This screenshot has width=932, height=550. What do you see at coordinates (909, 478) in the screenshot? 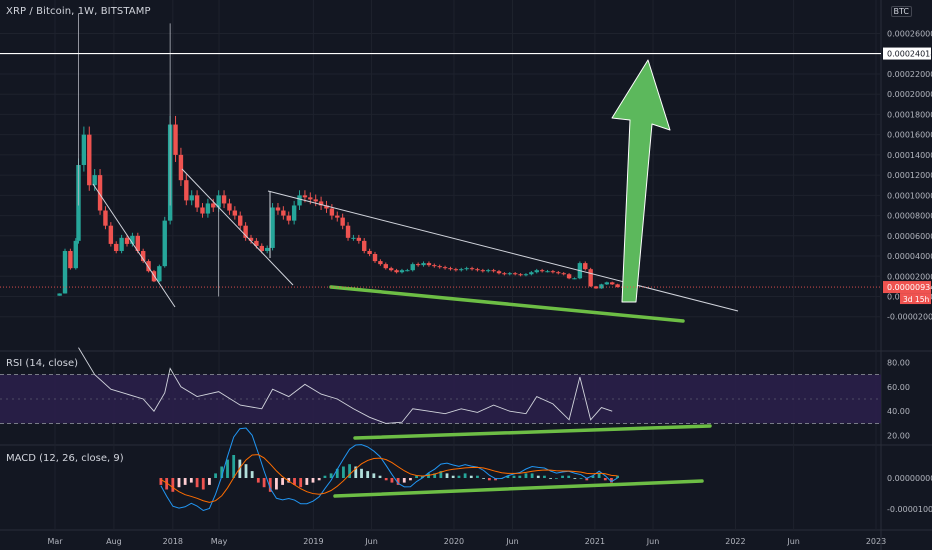
I see `macd-tick-label: 0.00000000` at bounding box center [909, 478].